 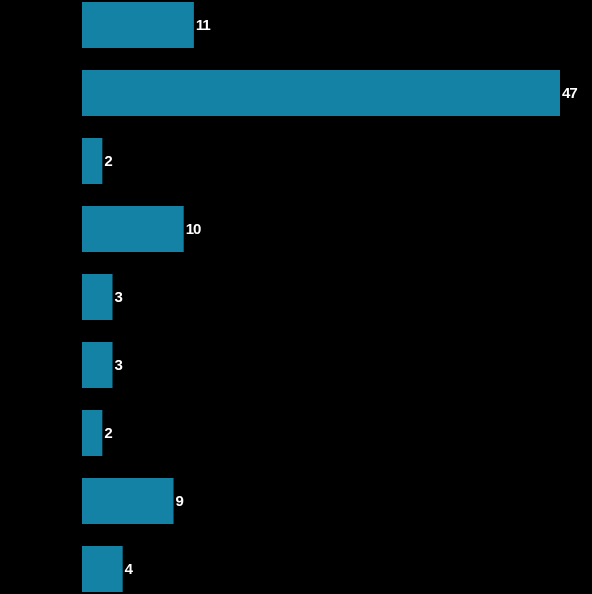 I want to click on value-label: 9, so click(x=180, y=501).